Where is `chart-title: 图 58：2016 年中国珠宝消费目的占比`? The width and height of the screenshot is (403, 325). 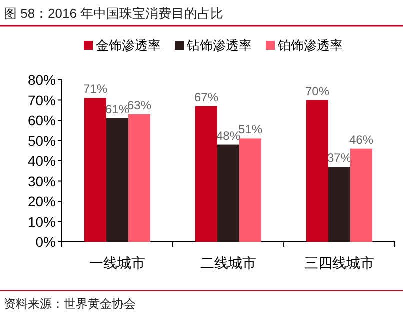 chart-title: 图 58：2016 年中国珠宝消费目的占比 is located at coordinates (114, 13).